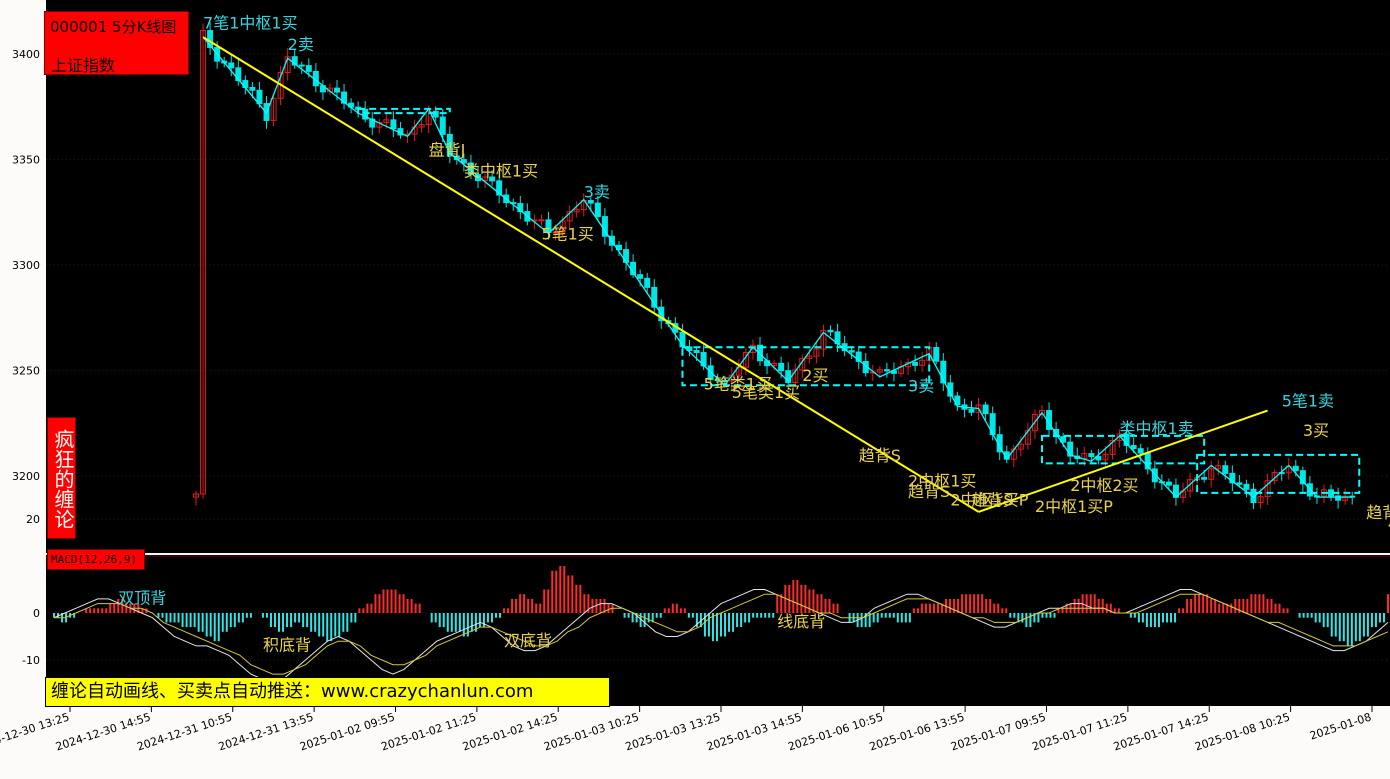 This screenshot has width=1390, height=779. Describe the element at coordinates (36, 613) in the screenshot. I see `macd-y-tick-label: 0` at that location.